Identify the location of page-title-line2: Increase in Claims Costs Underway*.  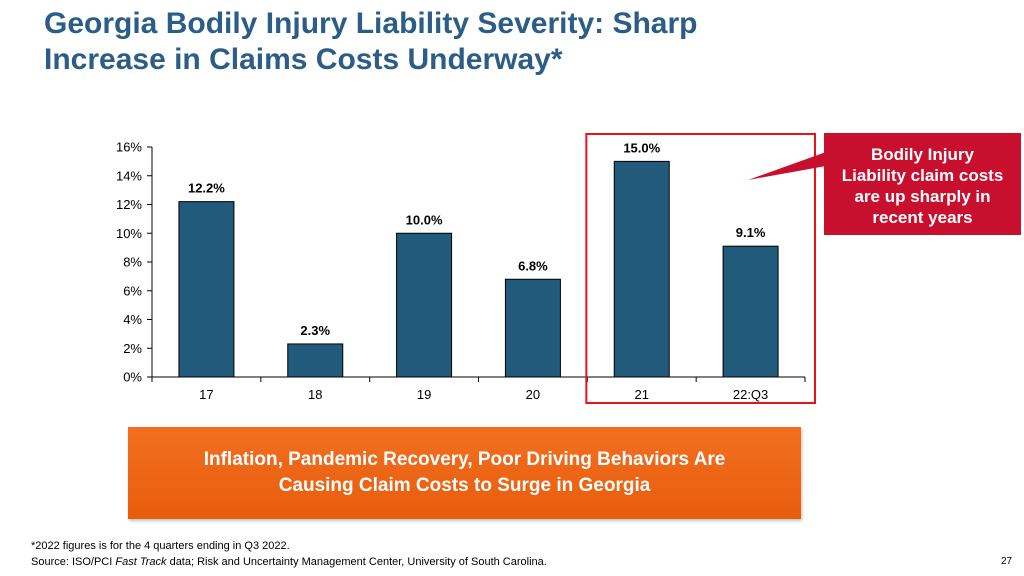
(303, 59).